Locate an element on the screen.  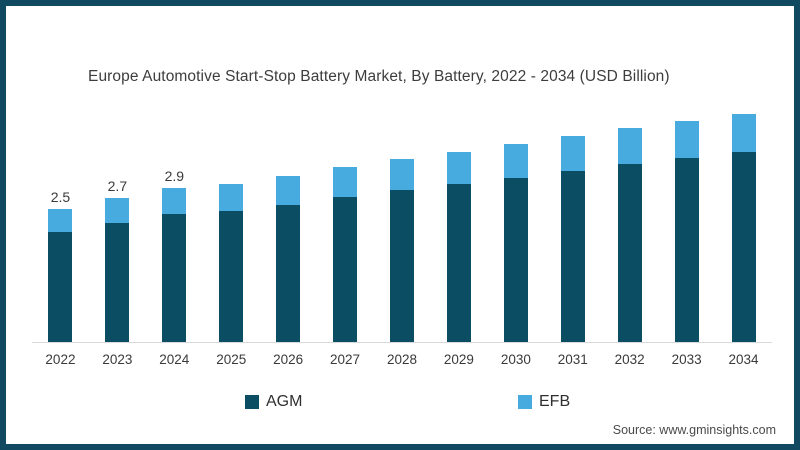
bar-segment-efb-2032 is located at coordinates (629, 146).